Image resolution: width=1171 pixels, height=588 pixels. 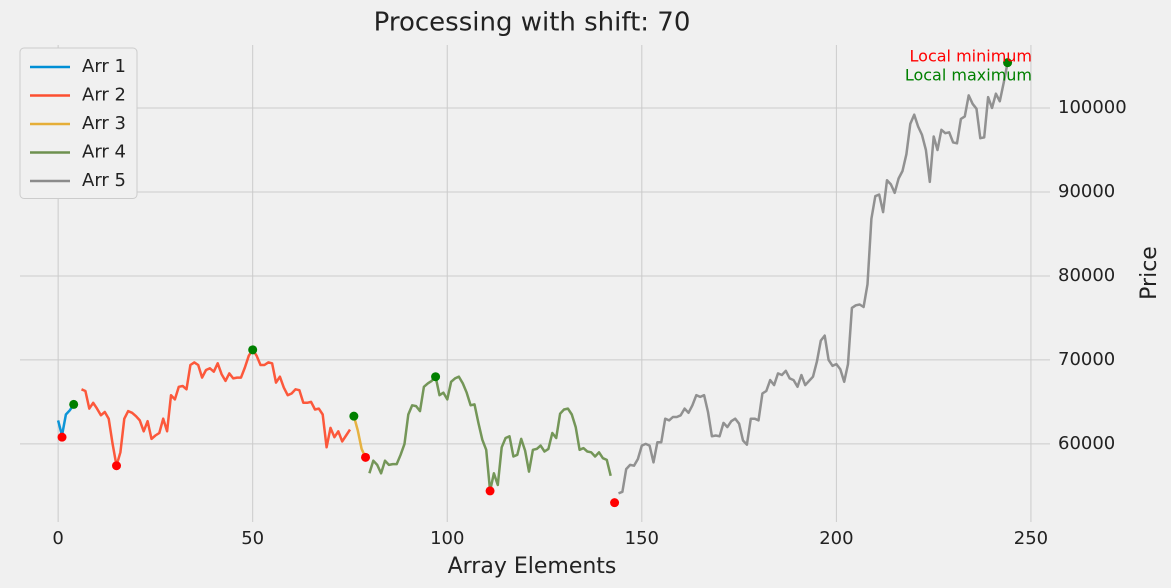 What do you see at coordinates (642, 538) in the screenshot?
I see `x-tick-label: 150` at bounding box center [642, 538].